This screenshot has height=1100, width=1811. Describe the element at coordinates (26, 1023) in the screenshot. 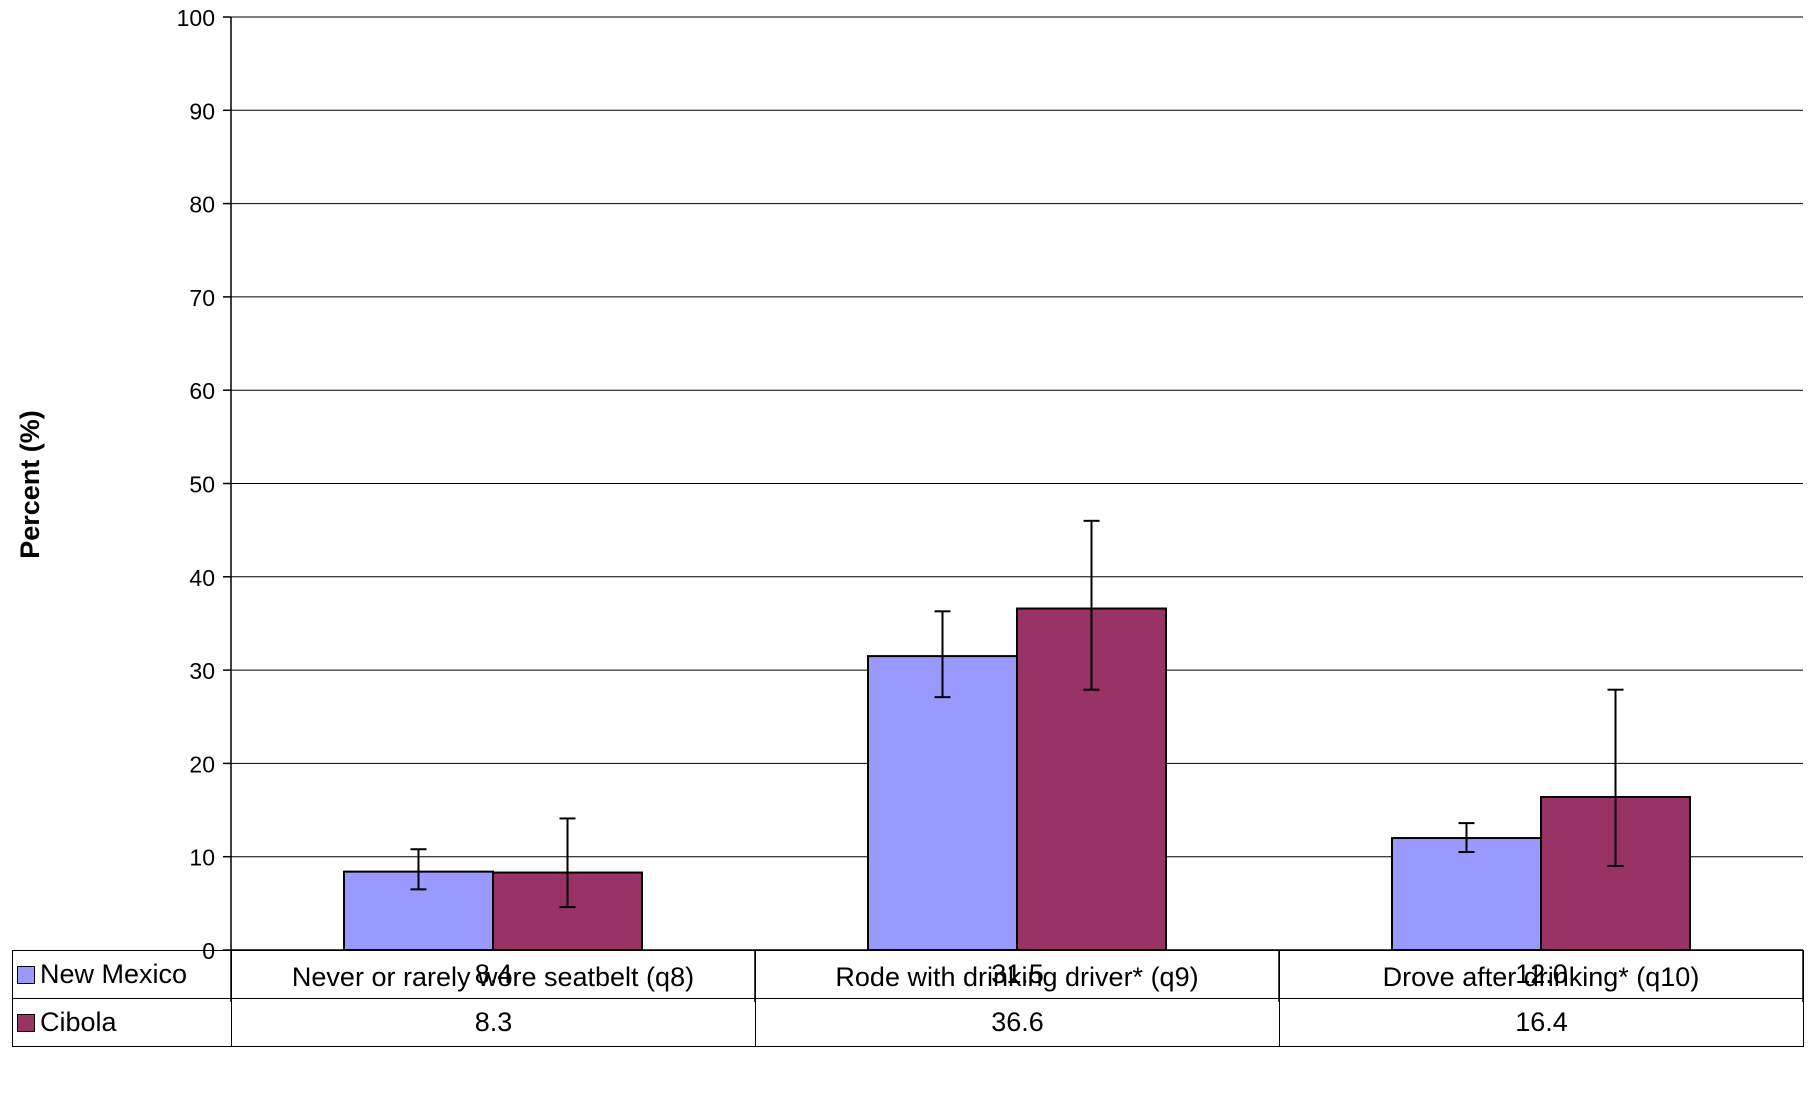

I see `legend-swatch-cibola` at that location.